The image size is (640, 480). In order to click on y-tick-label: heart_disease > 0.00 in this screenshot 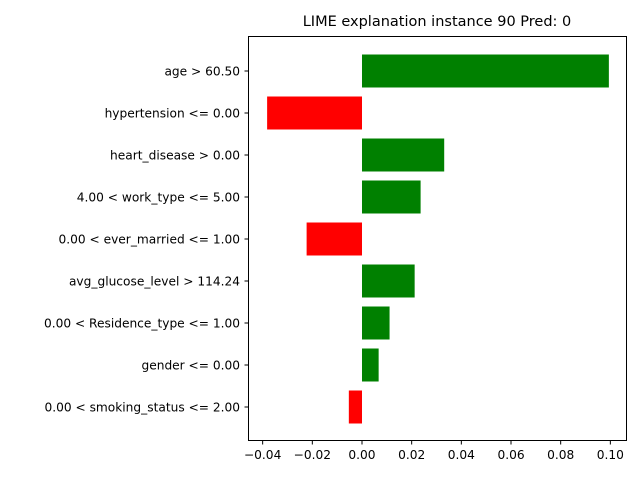, I will do `click(175, 156)`.